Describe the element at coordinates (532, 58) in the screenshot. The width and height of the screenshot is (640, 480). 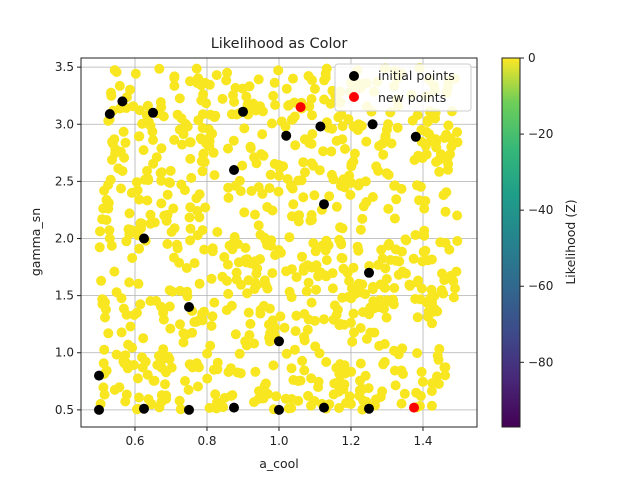
I see `colorbar-tick-label: 0` at that location.